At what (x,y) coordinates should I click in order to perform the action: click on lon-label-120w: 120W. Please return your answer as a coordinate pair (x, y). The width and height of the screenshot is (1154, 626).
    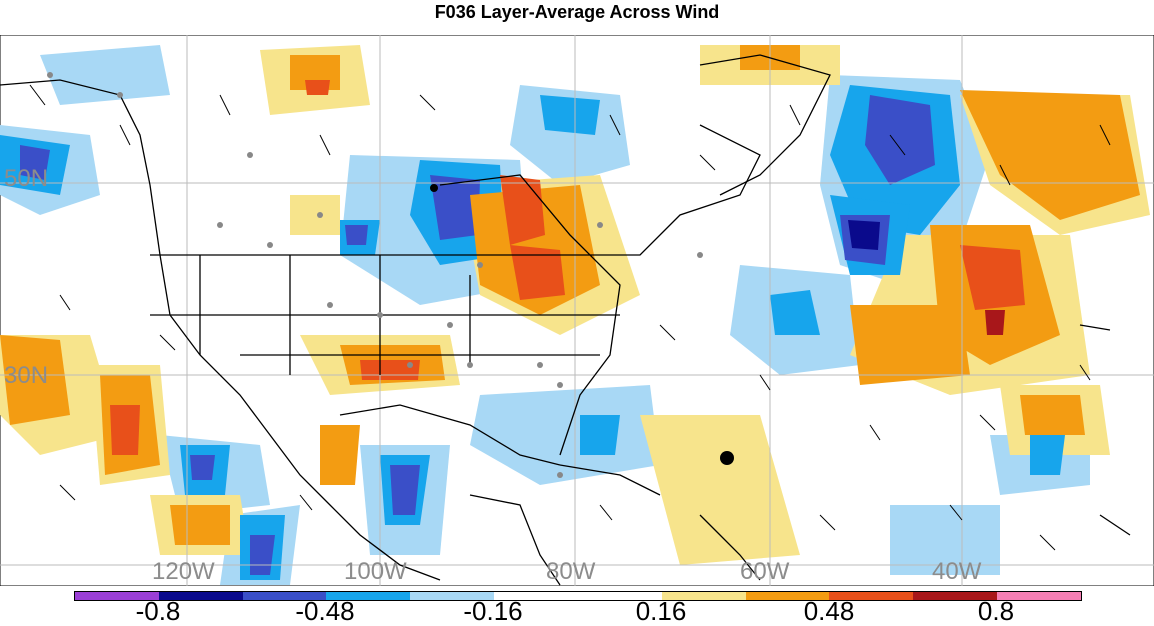
    Looking at the image, I should click on (183, 571).